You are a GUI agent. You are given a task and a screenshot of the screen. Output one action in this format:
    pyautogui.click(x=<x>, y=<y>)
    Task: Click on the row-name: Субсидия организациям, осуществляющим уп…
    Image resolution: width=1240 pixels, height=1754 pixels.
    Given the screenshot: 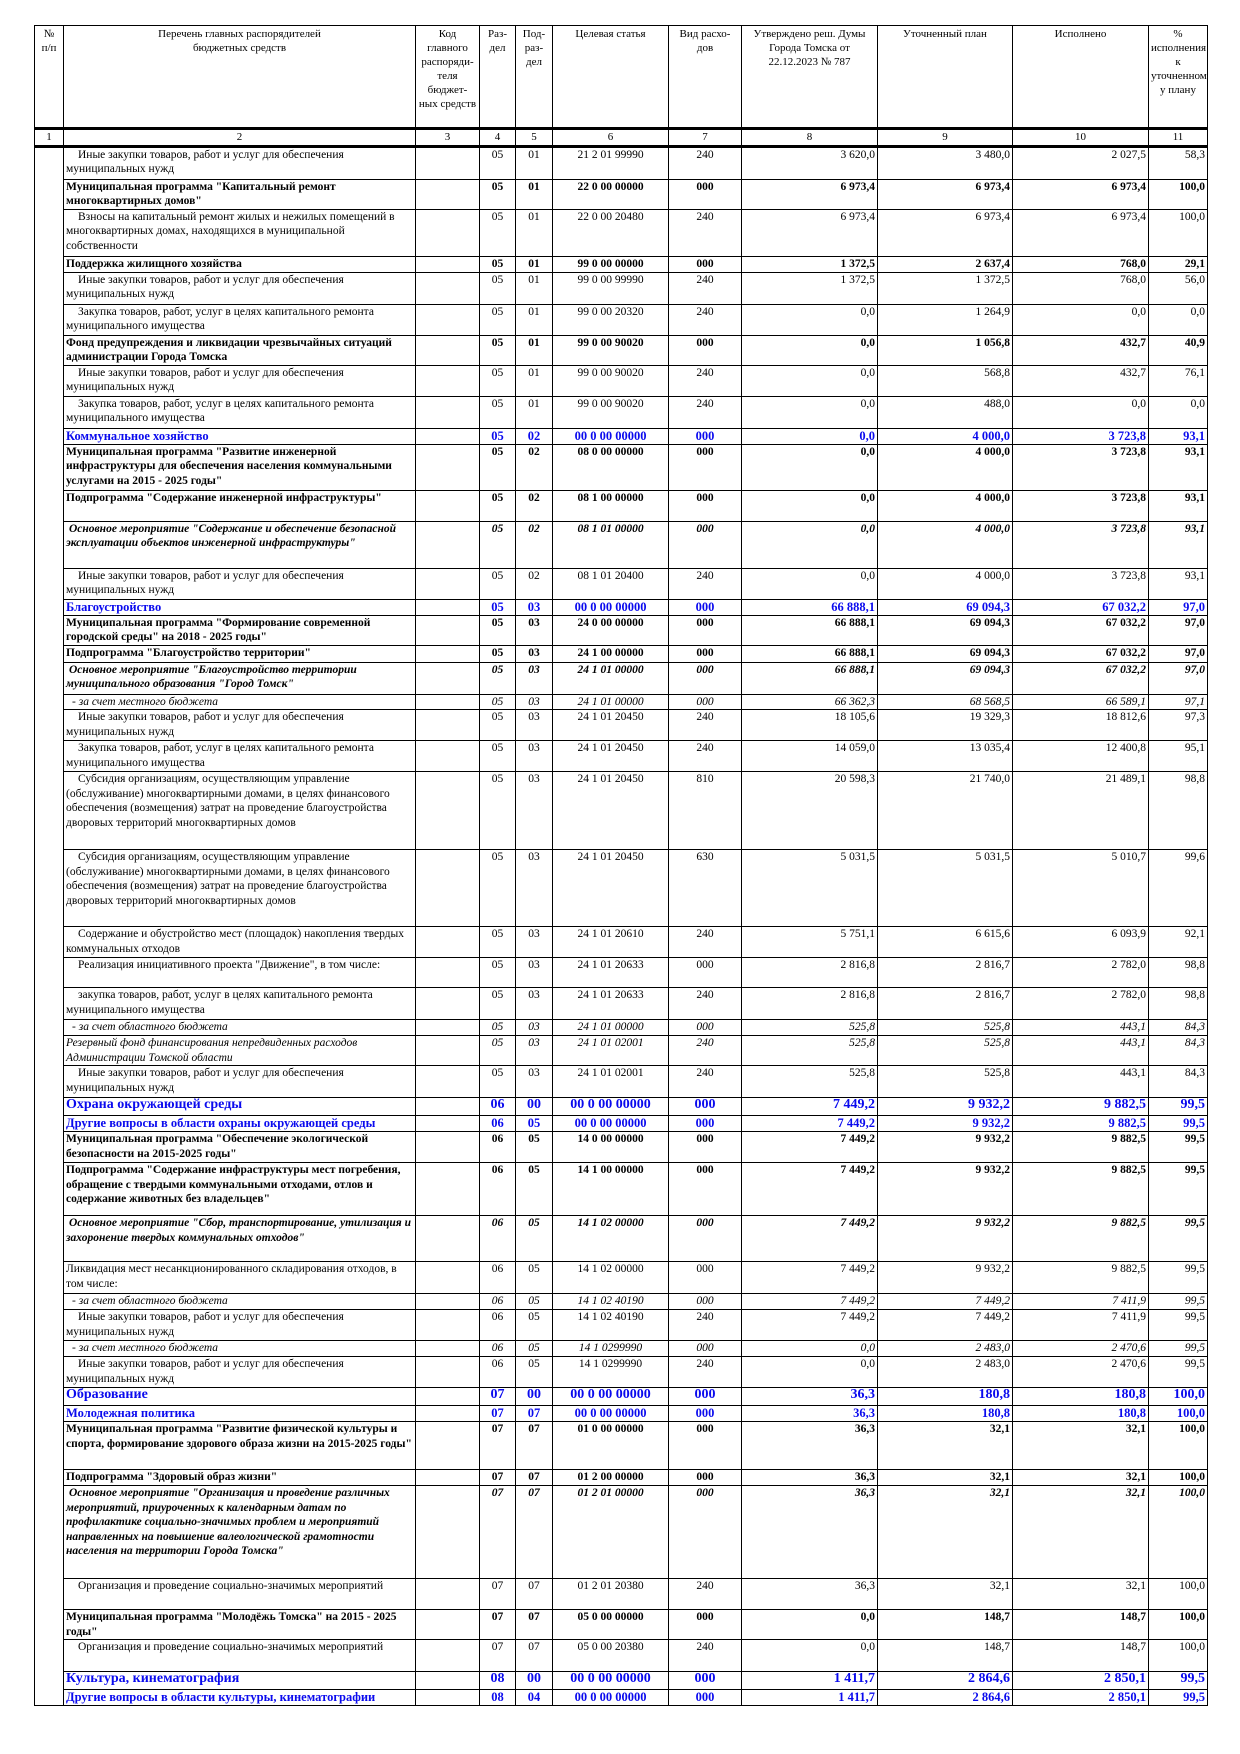 What is the action you would take?
    pyautogui.click(x=239, y=810)
    